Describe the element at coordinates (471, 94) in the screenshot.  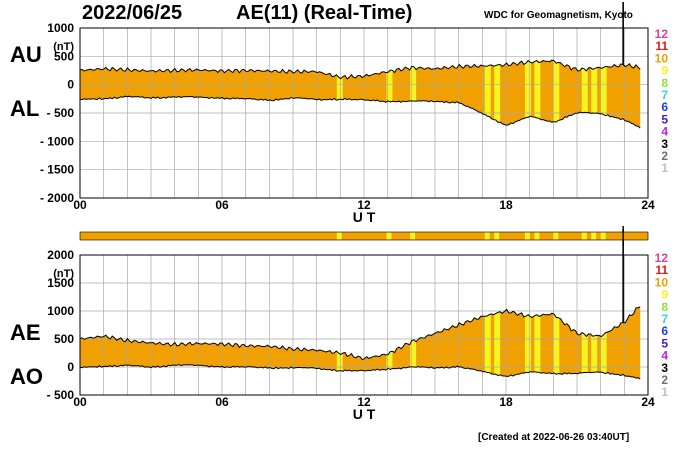
I see `level-stripes` at that location.